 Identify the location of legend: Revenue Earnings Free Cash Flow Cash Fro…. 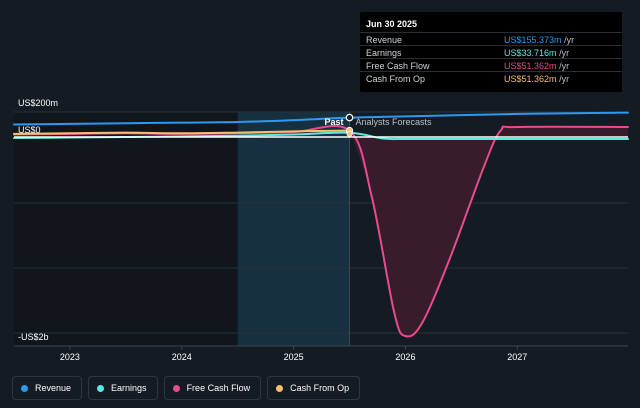
(186, 388).